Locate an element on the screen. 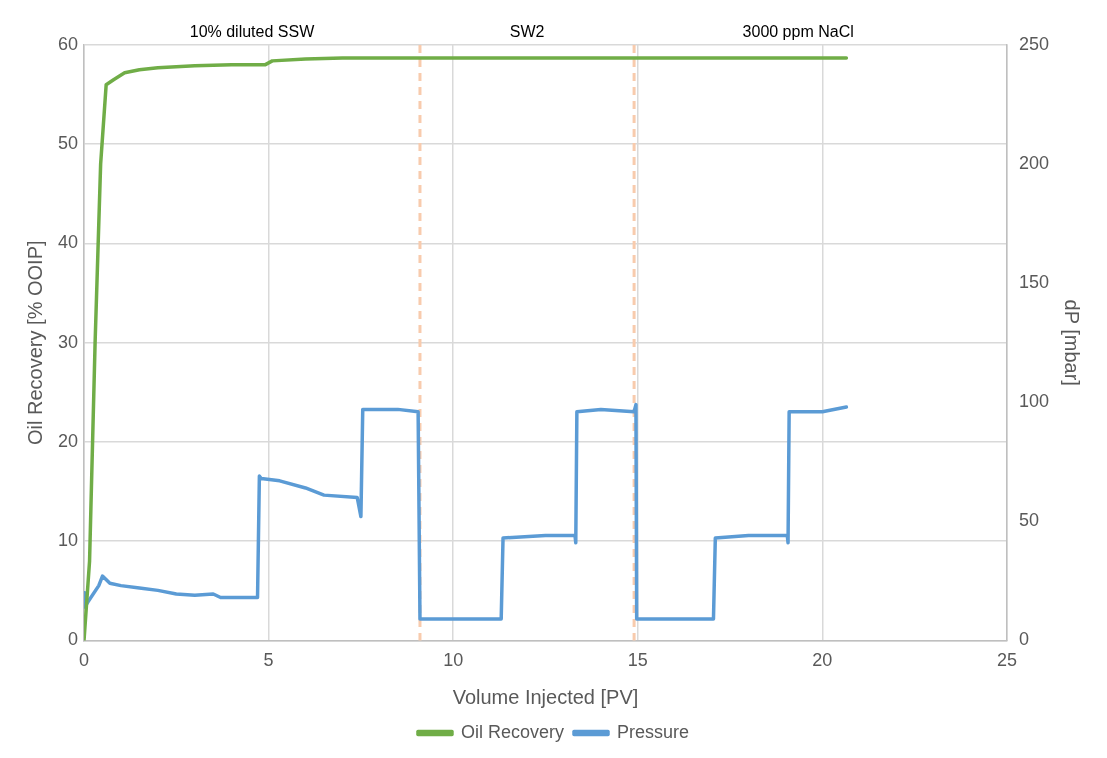  y-tick-label: 50 is located at coordinates (68, 143).